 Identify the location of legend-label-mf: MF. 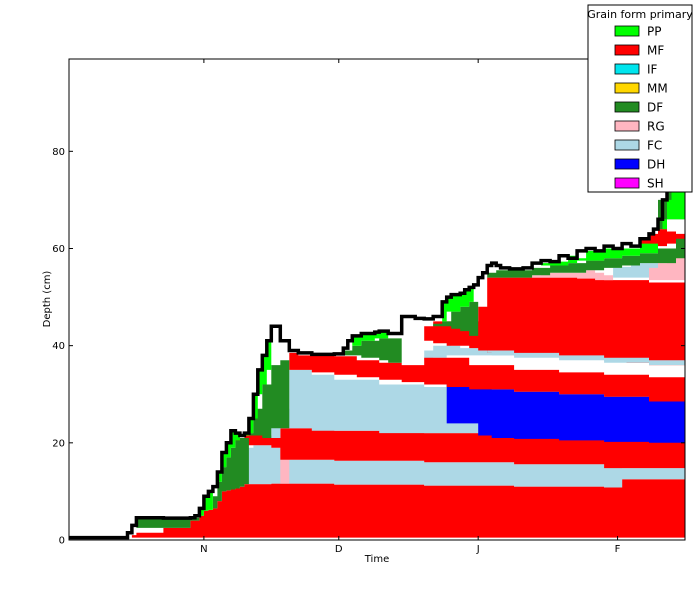
(655, 51).